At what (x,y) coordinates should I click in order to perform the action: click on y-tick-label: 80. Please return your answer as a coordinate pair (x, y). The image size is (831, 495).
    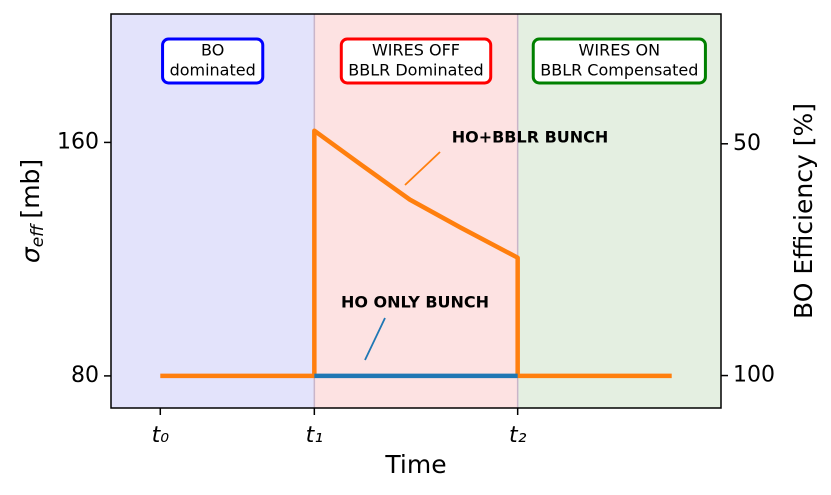
    Looking at the image, I should click on (85, 375).